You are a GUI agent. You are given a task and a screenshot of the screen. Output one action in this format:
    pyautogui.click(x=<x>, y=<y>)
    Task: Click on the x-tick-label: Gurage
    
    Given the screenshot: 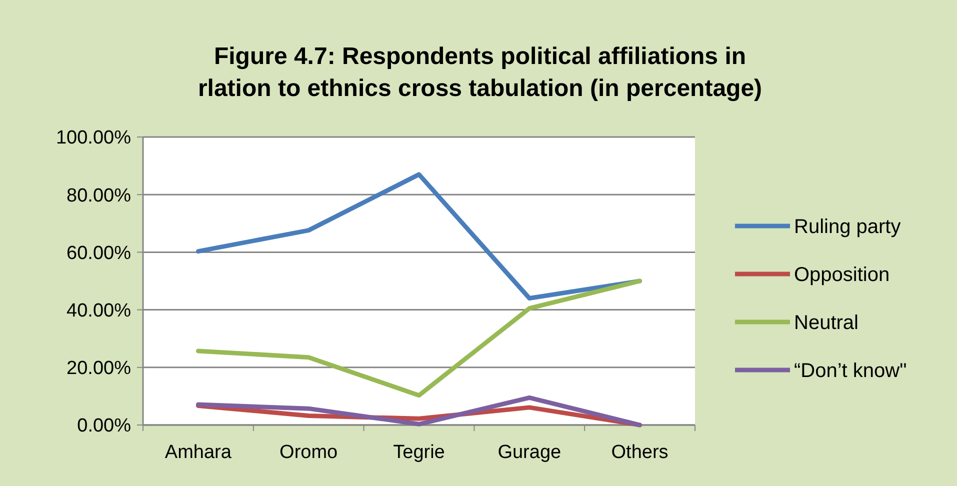 What is the action you would take?
    pyautogui.click(x=530, y=452)
    